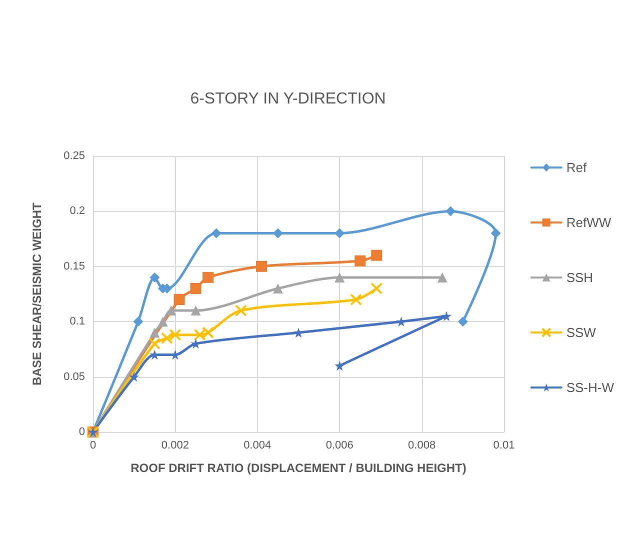 This screenshot has height=555, width=637. What do you see at coordinates (589, 222) in the screenshot?
I see `legend-label: RefWW` at bounding box center [589, 222].